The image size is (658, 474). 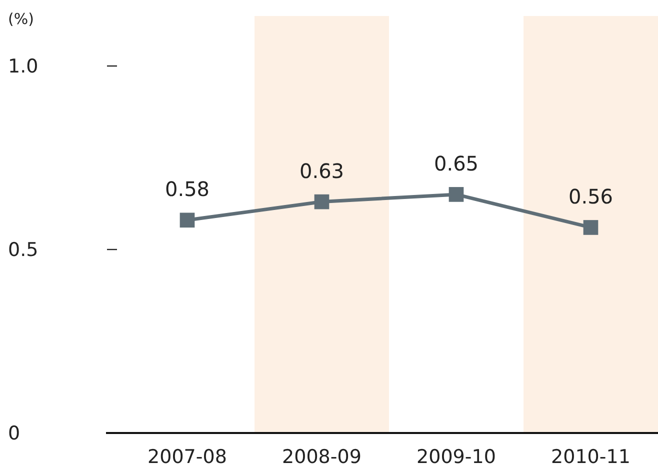 What do you see at coordinates (321, 170) in the screenshot?
I see `data-label: 0.63` at bounding box center [321, 170].